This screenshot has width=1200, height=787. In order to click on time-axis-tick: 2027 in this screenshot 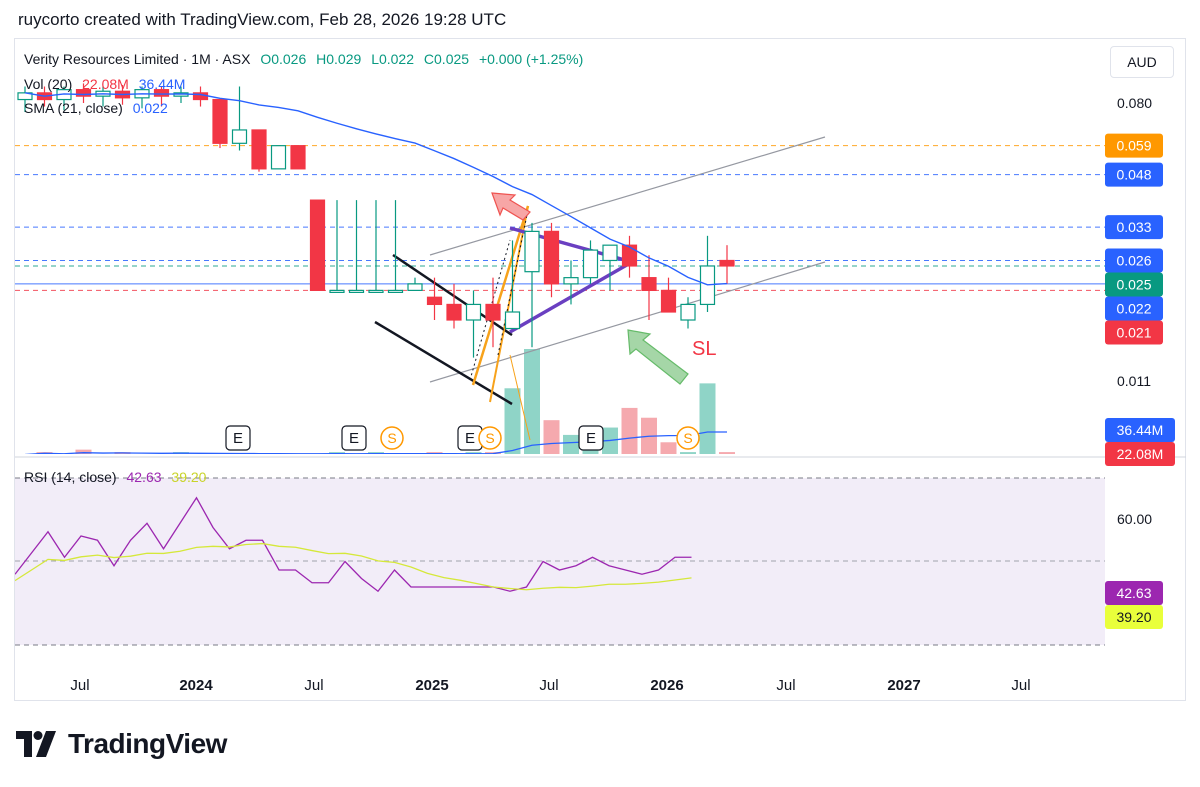, I will do `click(903, 685)`.